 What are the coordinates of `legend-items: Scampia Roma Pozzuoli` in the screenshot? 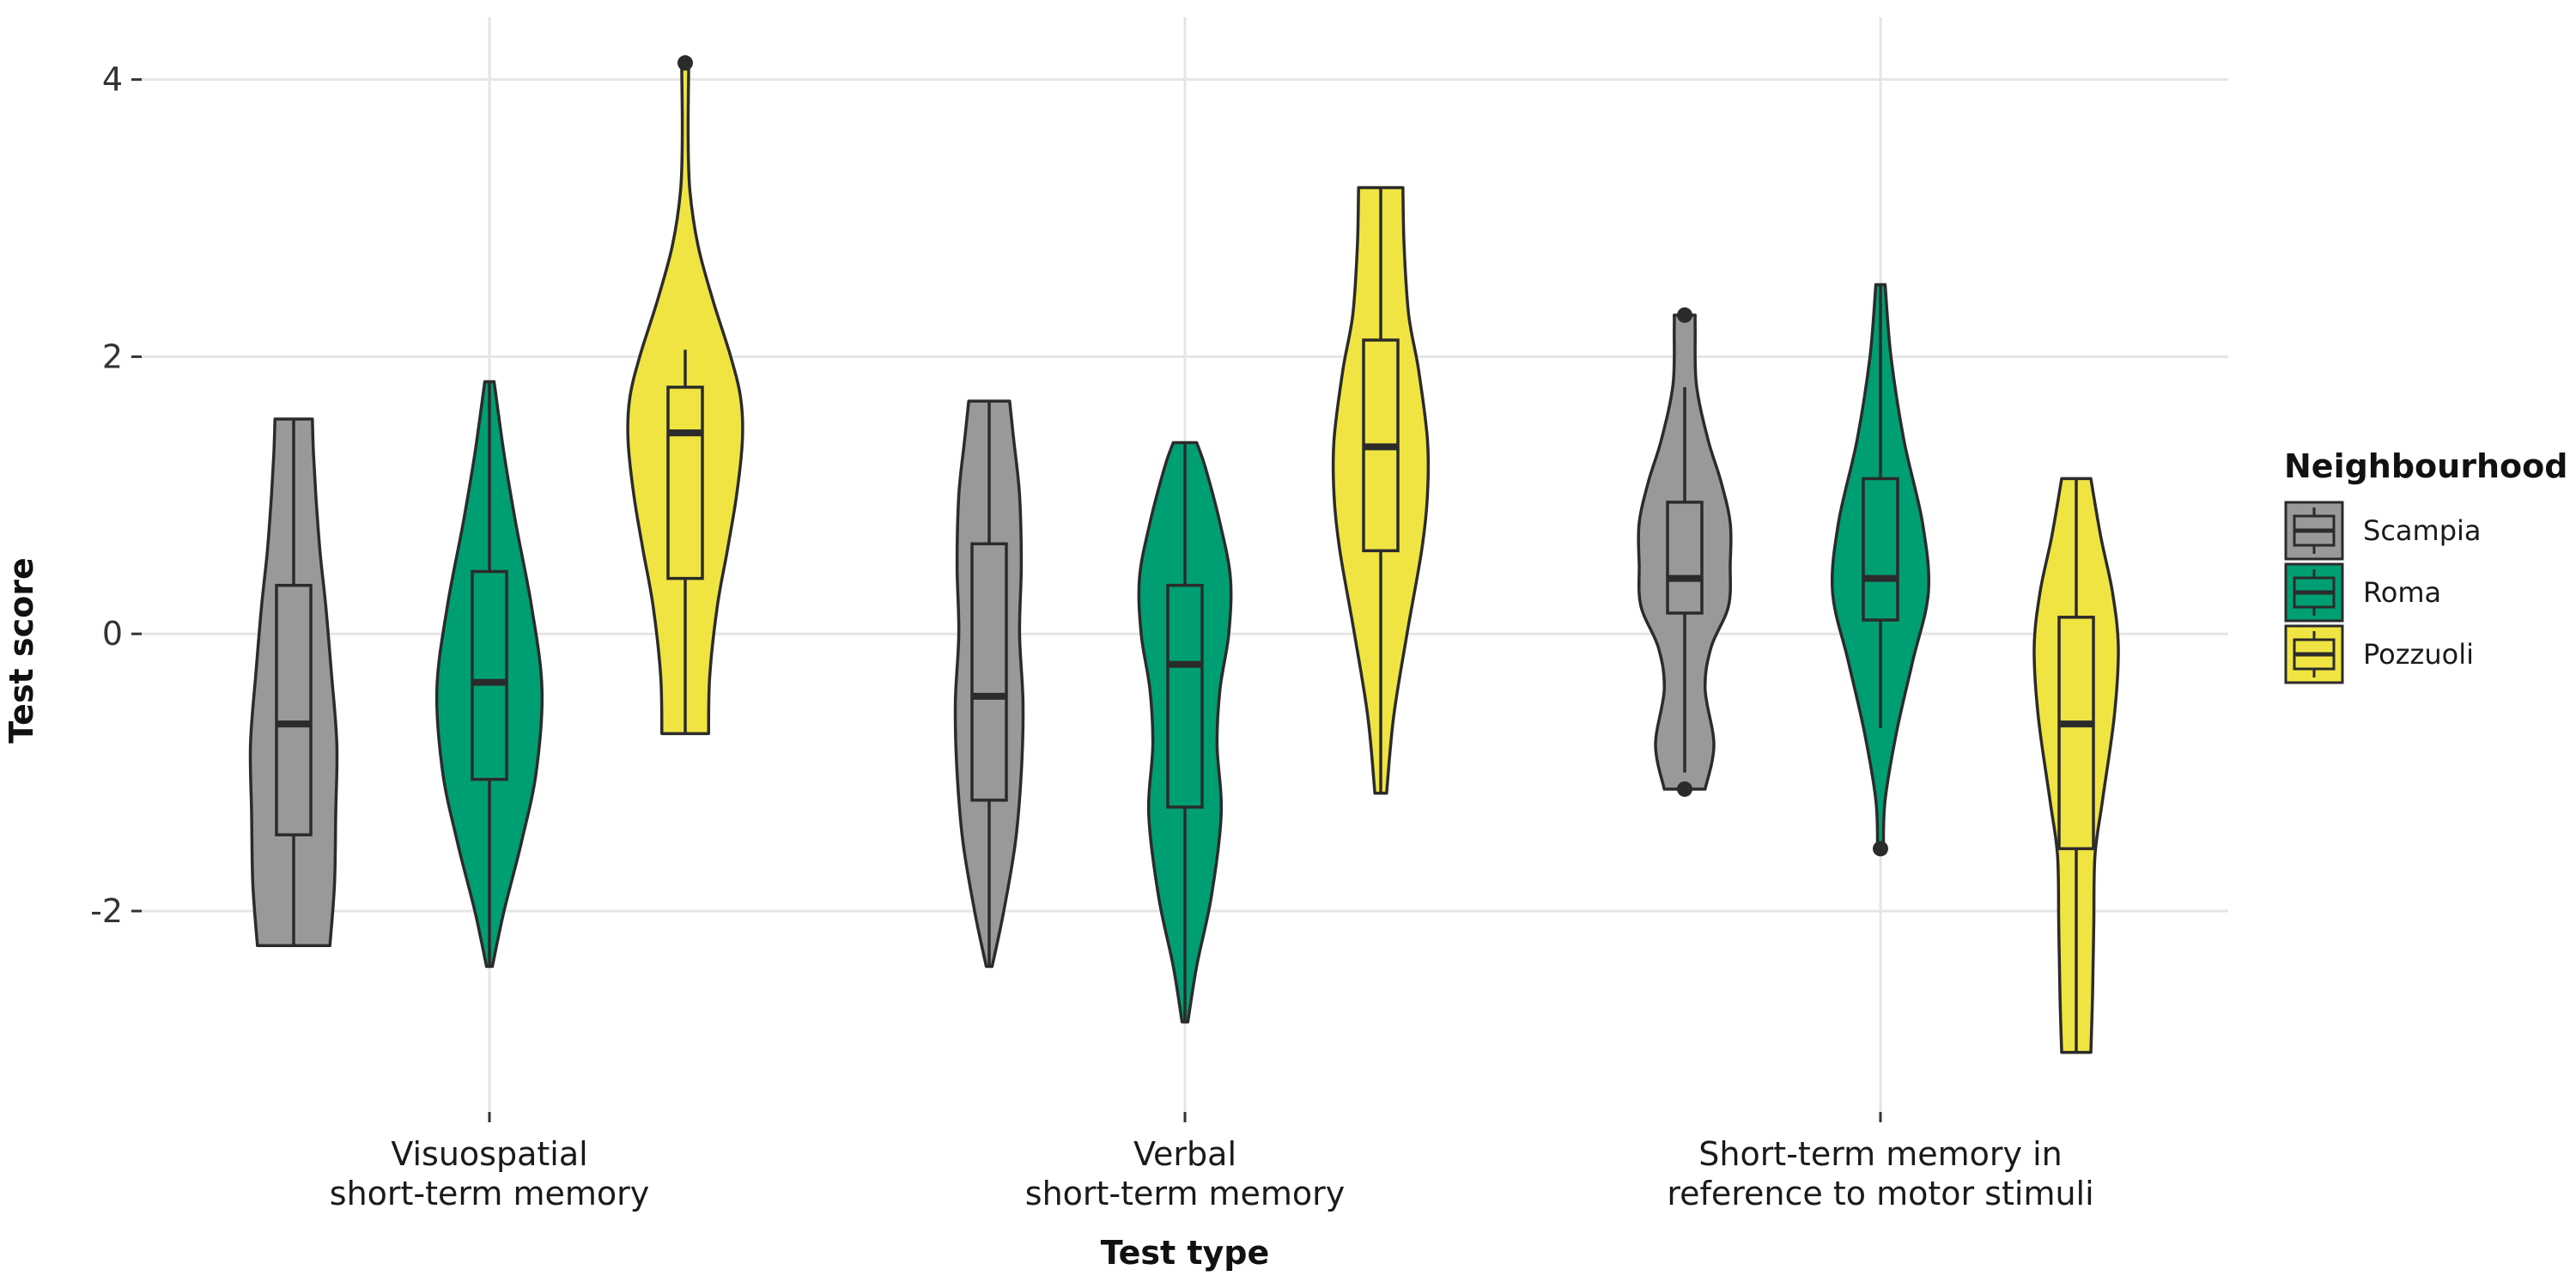 It's located at (2383, 592).